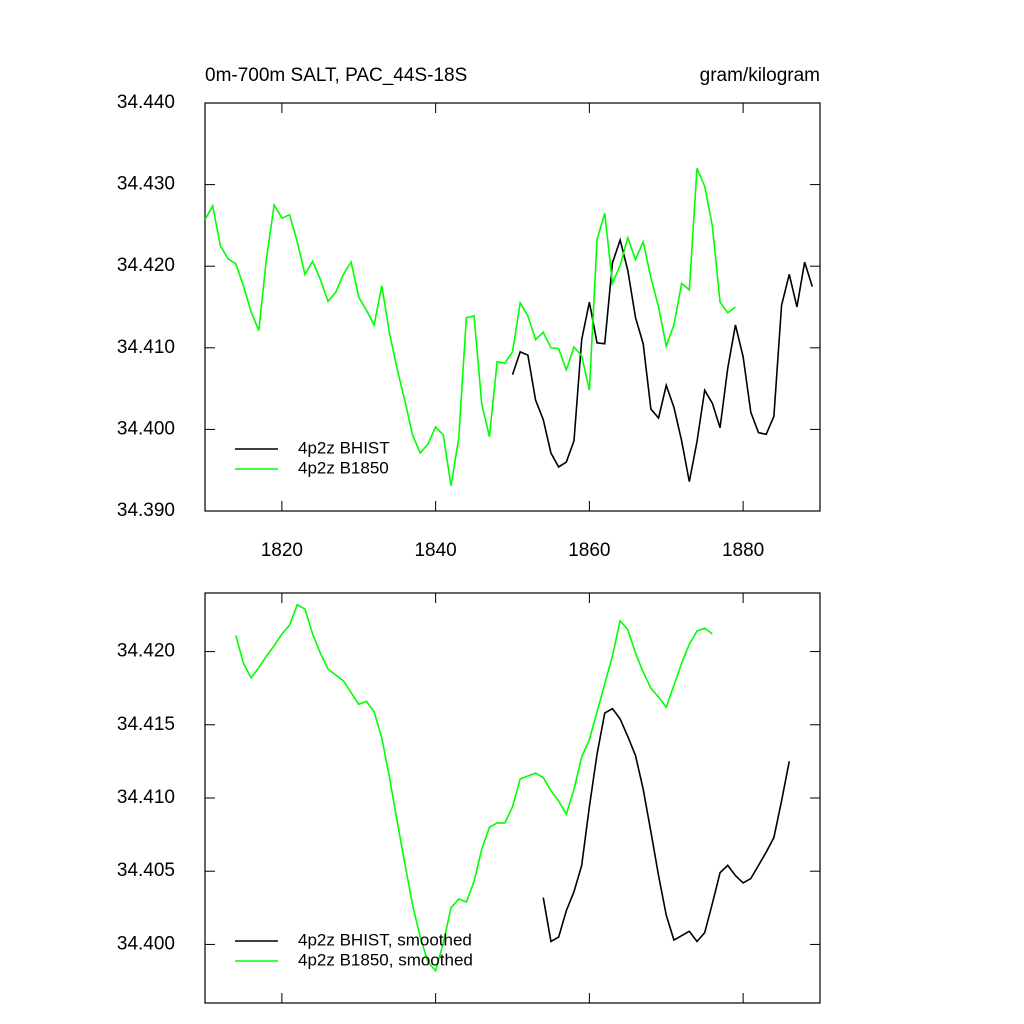 The width and height of the screenshot is (1024, 1024). What do you see at coordinates (146, 102) in the screenshot?
I see `y-tick-label: 34.440` at bounding box center [146, 102].